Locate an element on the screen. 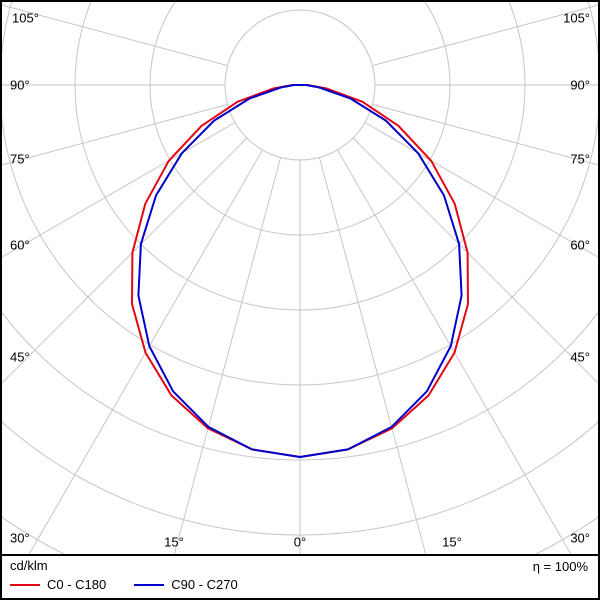 This screenshot has width=600, height=600. footer-left: cd/klm C0 - C180 C90 - C270 is located at coordinates (124, 575).